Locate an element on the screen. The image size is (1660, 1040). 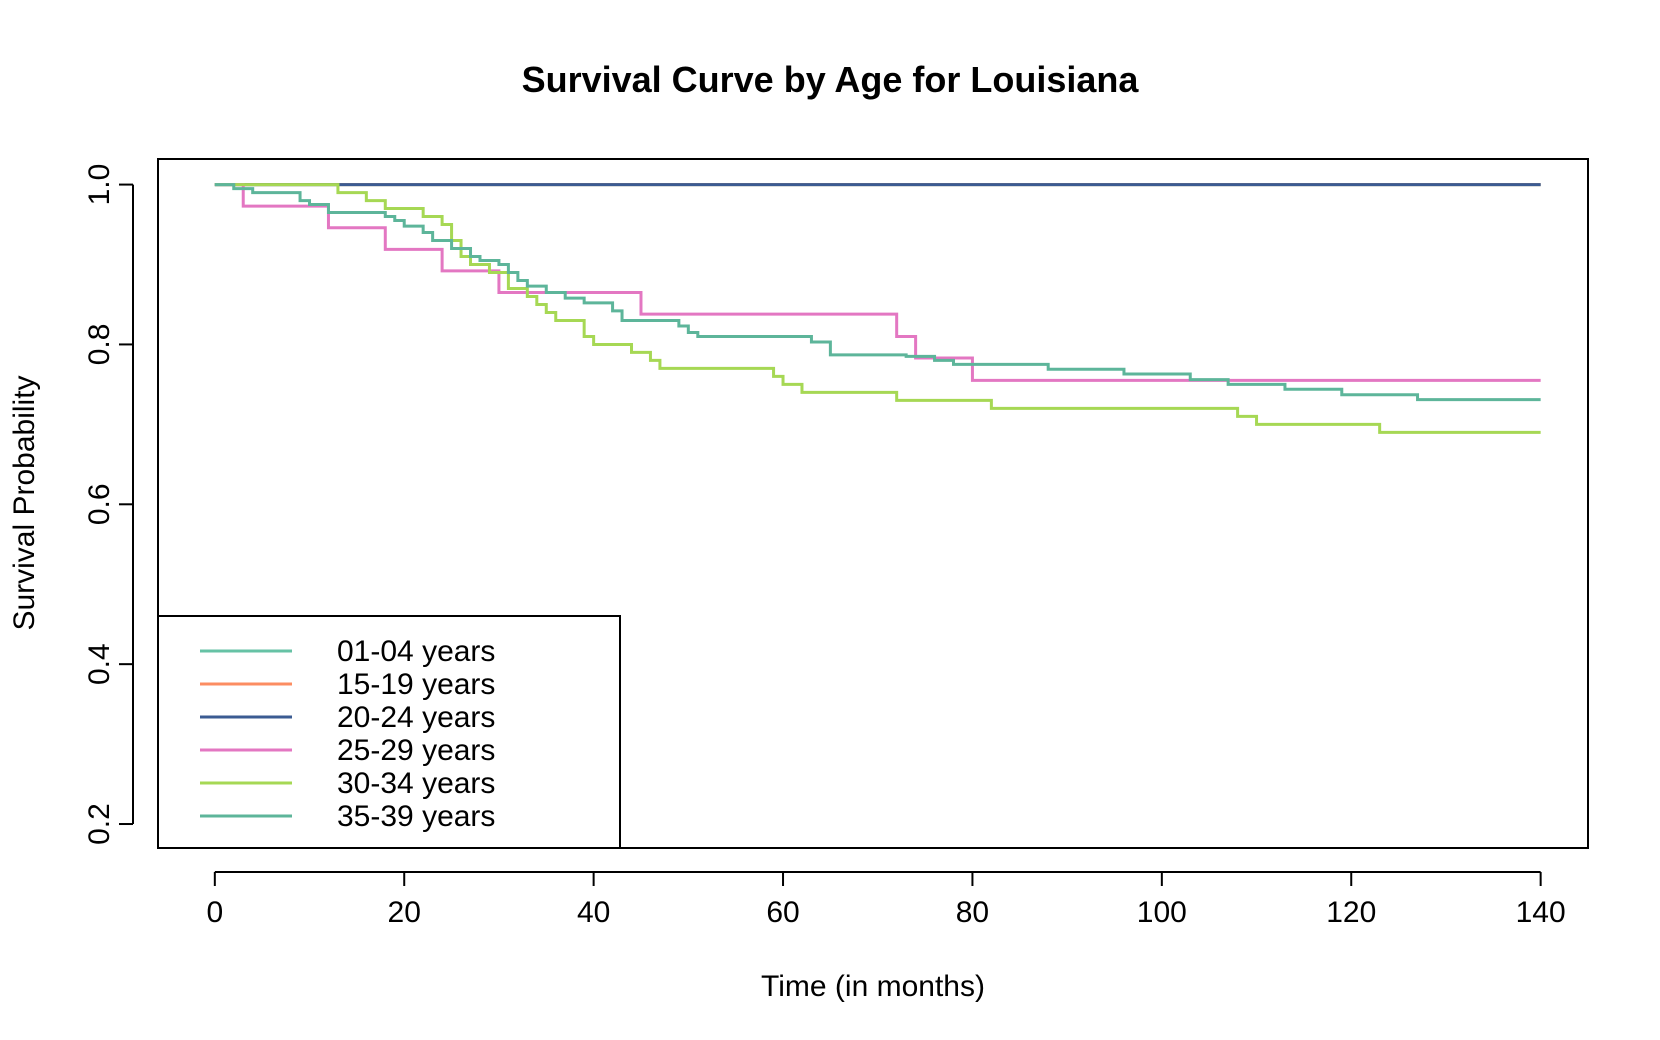
x-tick-label: 120 is located at coordinates (1351, 912).